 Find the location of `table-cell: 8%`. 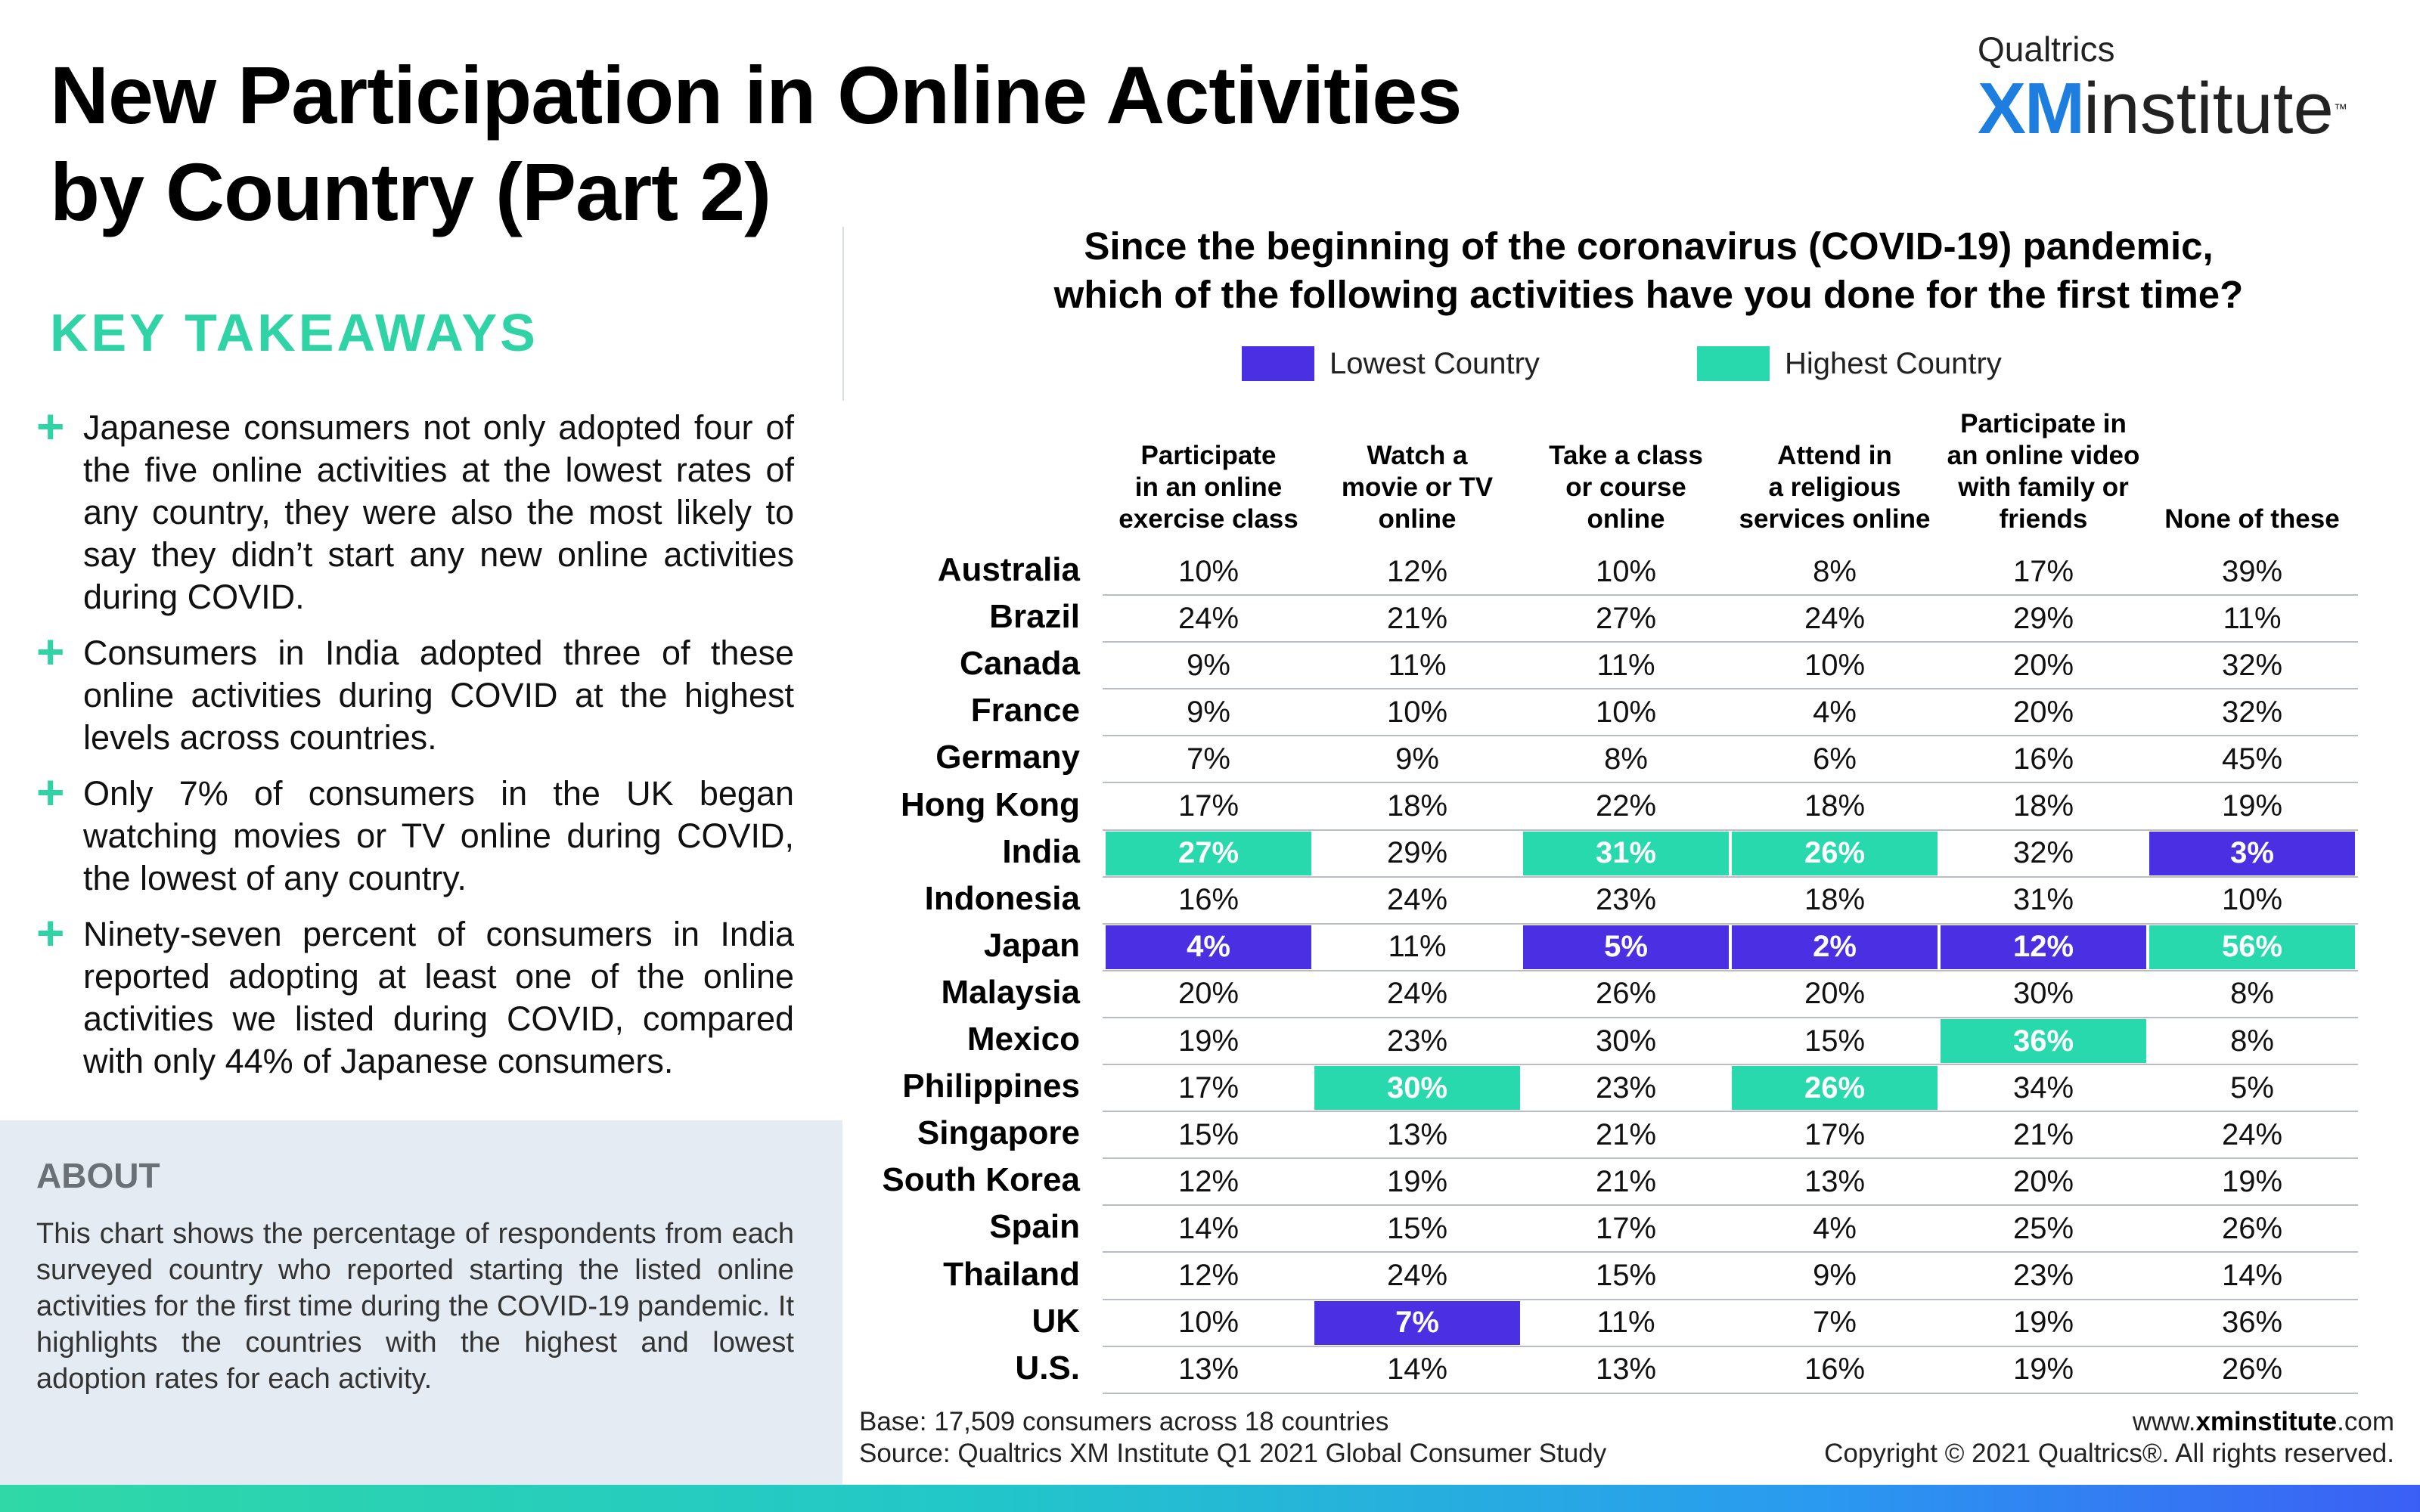

table-cell: 8% is located at coordinates (2252, 1041).